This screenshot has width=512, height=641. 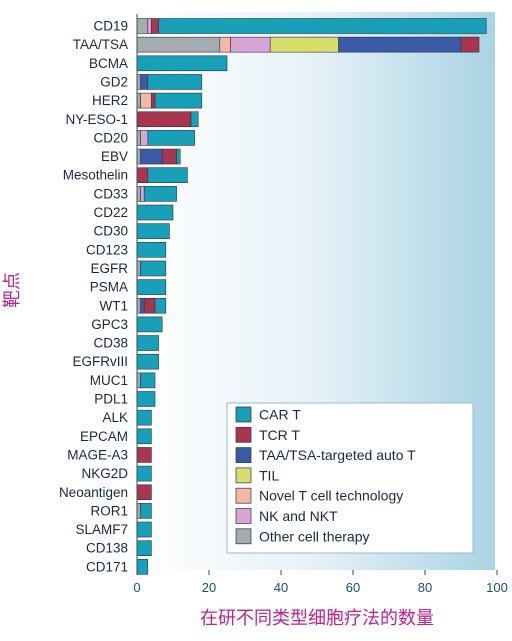 I want to click on category-label: SLAMF7, so click(x=101, y=529).